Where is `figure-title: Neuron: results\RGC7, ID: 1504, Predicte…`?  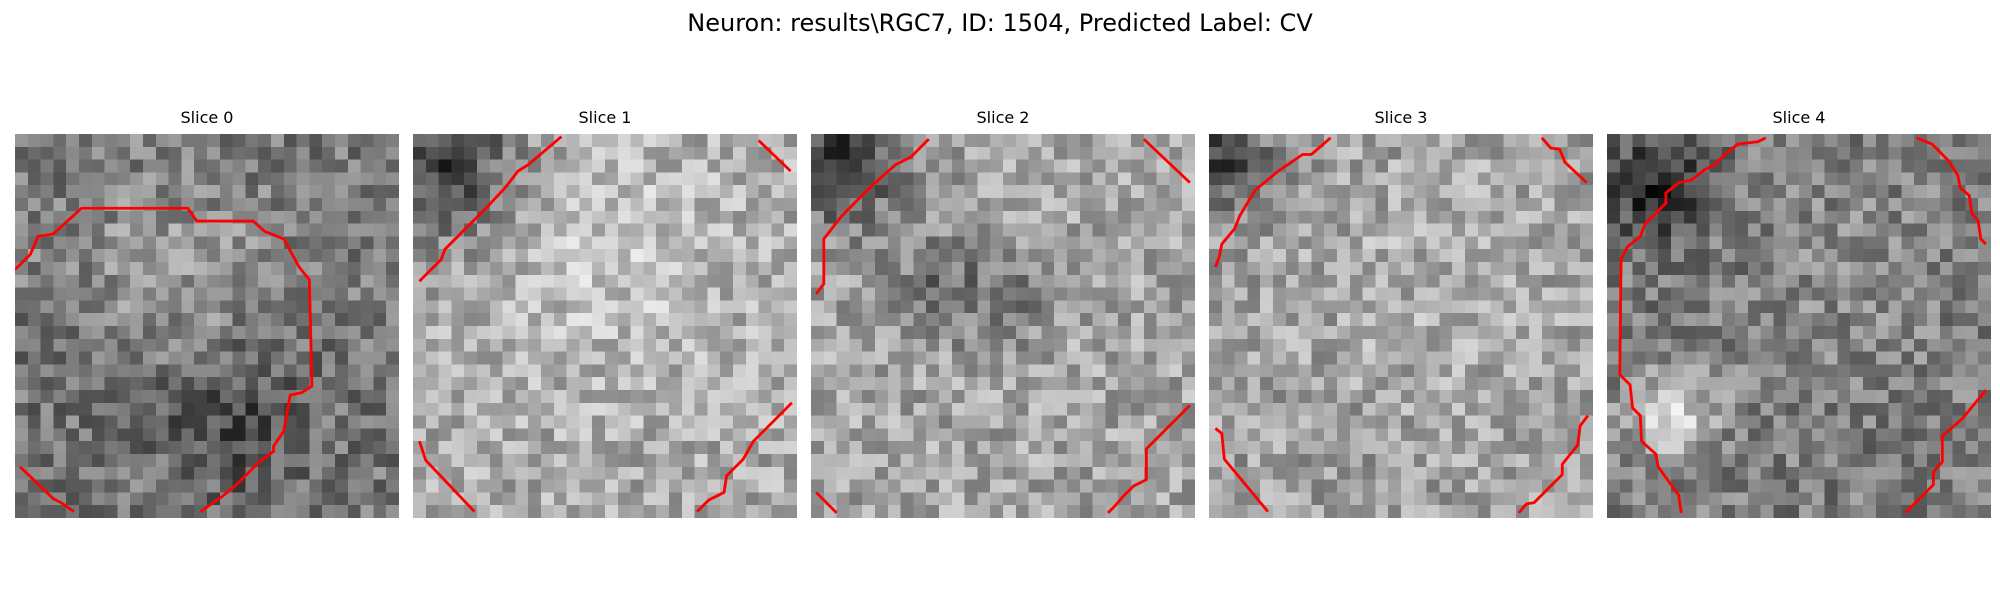
figure-title: Neuron: results\RGC7, ID: 1504, Predicte… is located at coordinates (1000, 23).